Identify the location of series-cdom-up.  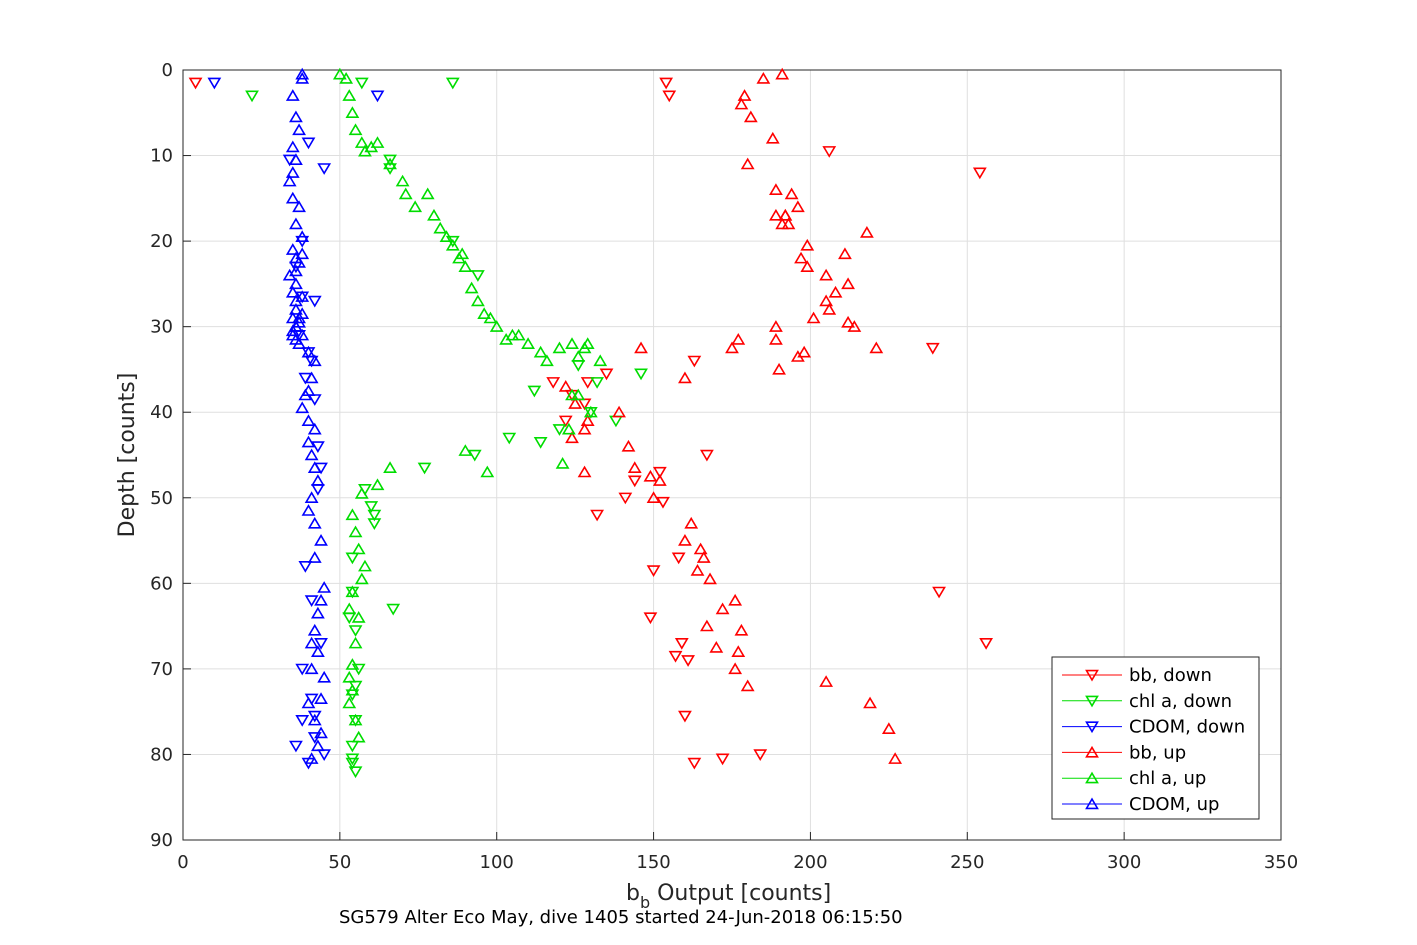
(307, 415).